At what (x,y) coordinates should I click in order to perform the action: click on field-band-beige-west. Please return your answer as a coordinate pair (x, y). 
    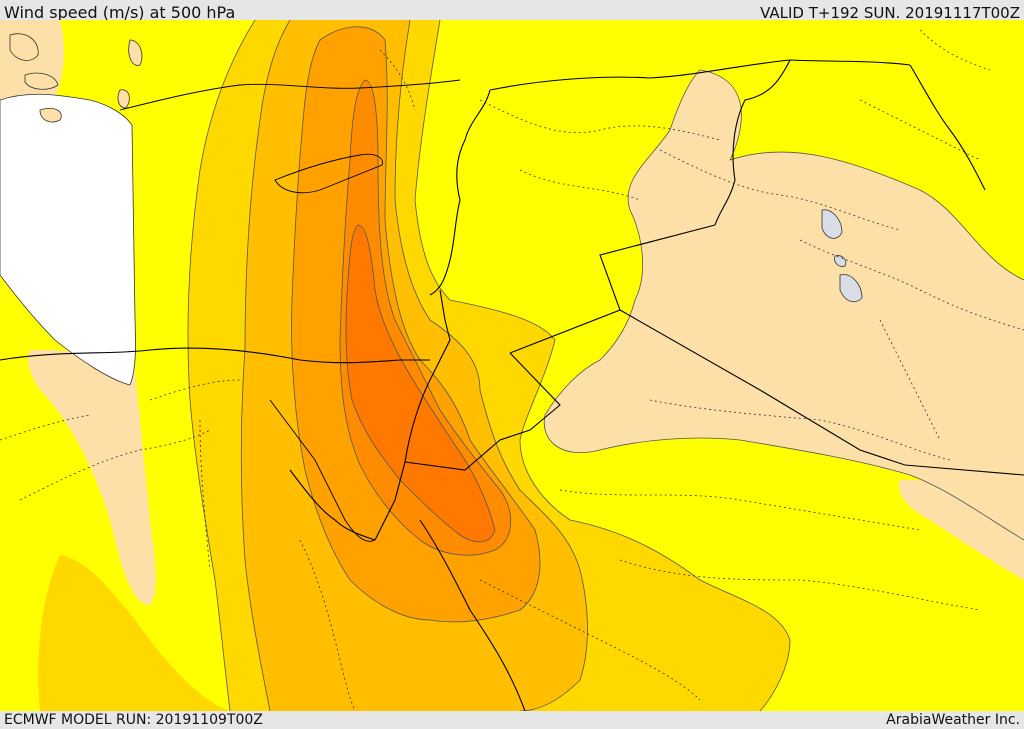
    Looking at the image, I should click on (92, 477).